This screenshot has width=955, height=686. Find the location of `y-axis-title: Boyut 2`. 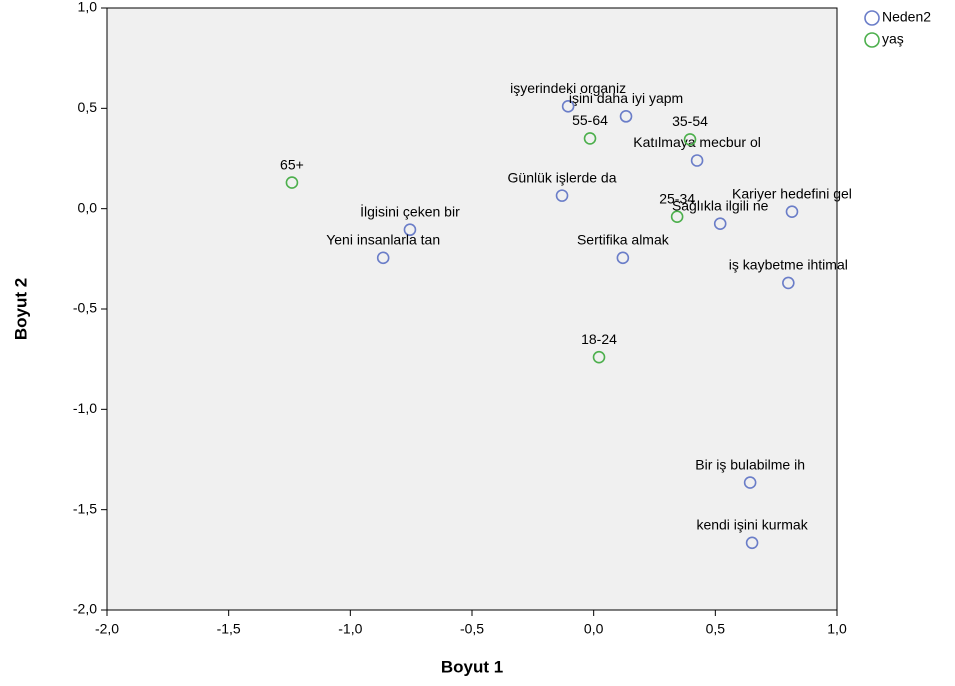

y-axis-title: Boyut 2 is located at coordinates (20, 309).